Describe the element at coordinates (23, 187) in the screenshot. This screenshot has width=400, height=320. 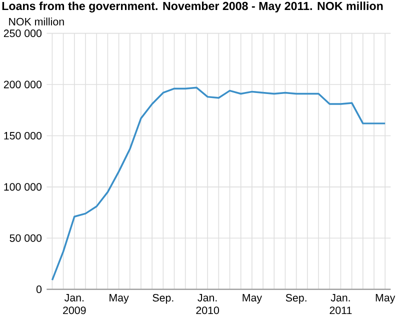
I see `y-tick-label: 100 000` at that location.